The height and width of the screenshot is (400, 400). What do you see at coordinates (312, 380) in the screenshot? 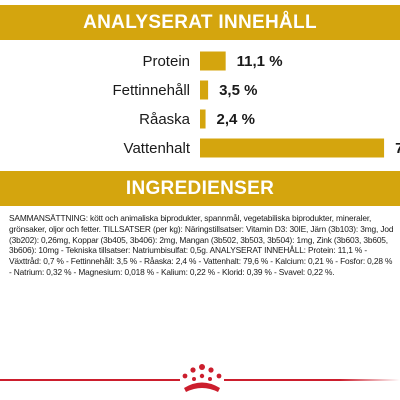
I see `logo-line-right` at bounding box center [312, 380].